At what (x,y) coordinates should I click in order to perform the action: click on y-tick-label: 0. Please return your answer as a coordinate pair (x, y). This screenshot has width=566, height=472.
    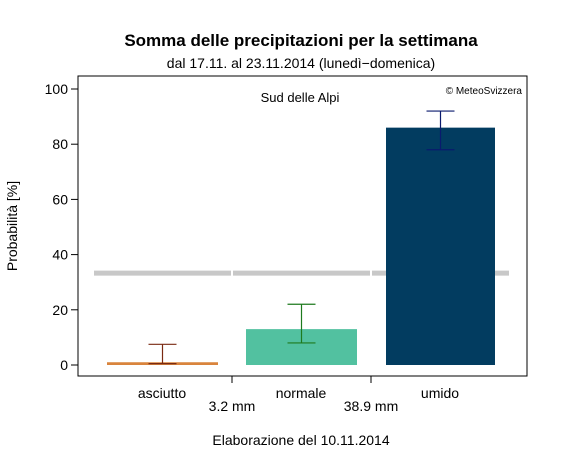
    Looking at the image, I should click on (64, 365).